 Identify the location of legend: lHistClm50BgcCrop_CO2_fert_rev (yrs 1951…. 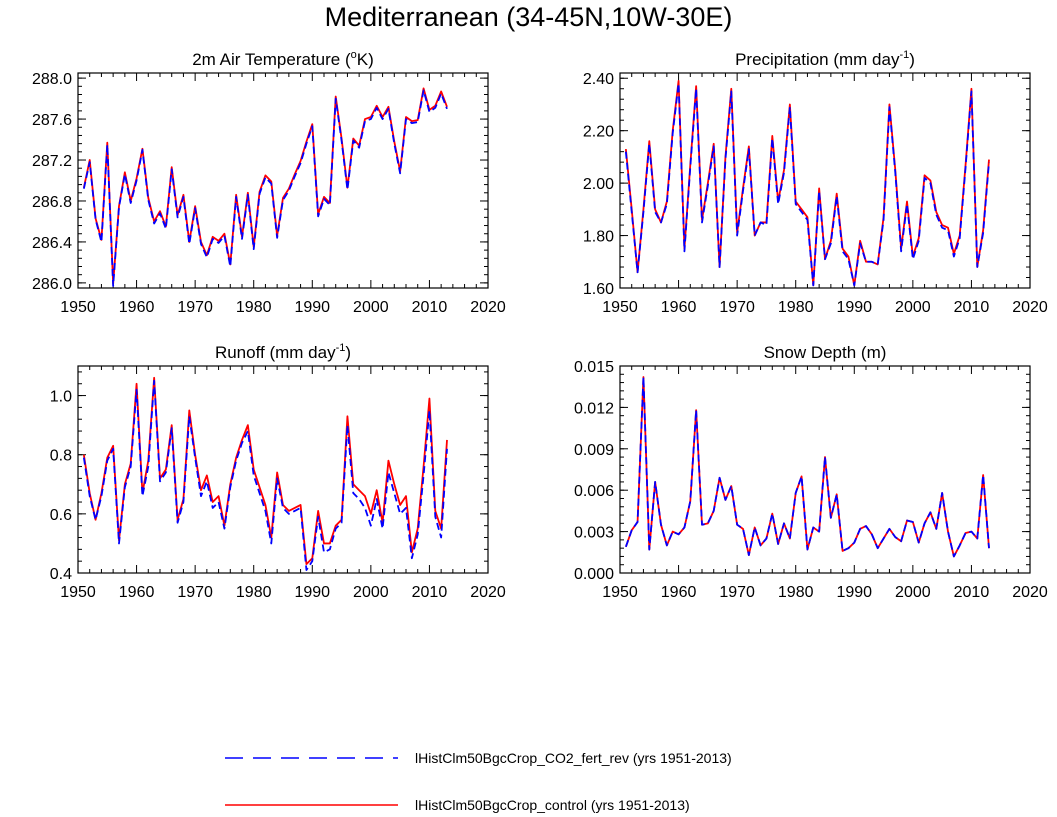
(478, 781).